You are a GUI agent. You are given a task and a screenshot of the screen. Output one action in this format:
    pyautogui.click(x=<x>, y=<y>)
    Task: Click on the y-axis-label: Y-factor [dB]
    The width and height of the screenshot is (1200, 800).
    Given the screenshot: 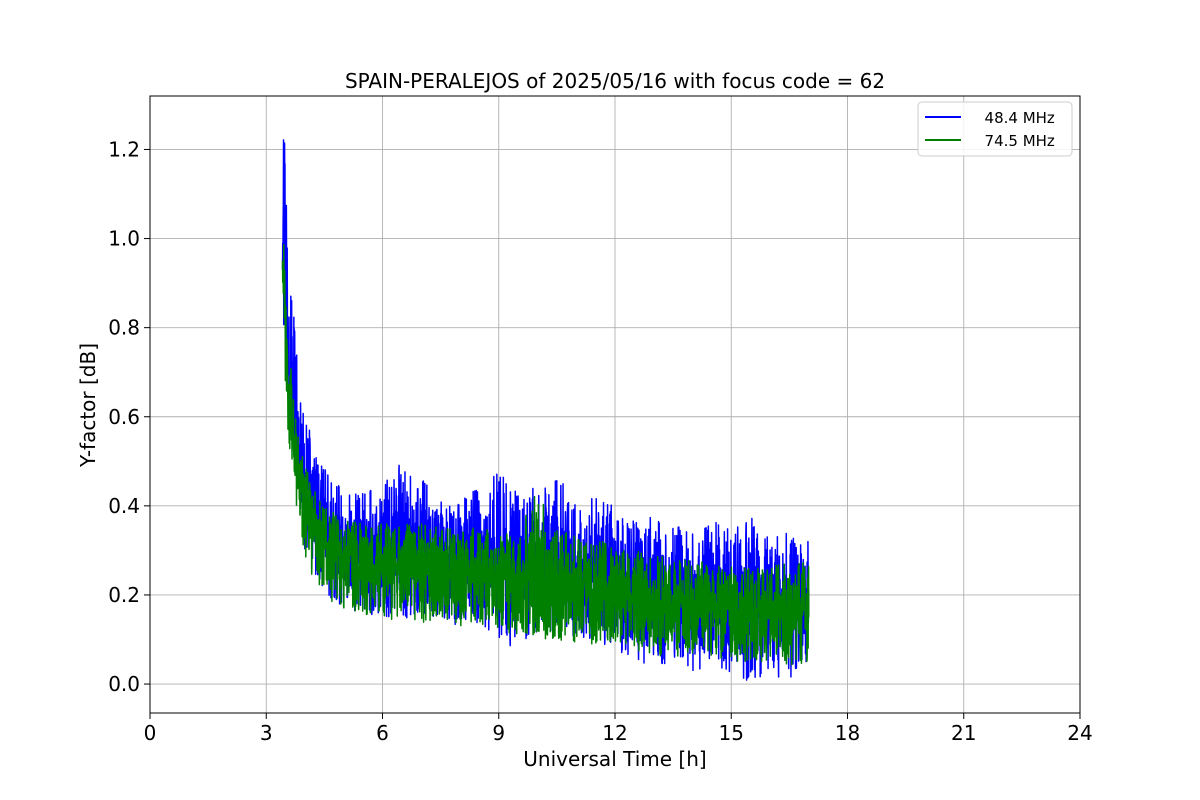 What is the action you would take?
    pyautogui.click(x=88, y=405)
    